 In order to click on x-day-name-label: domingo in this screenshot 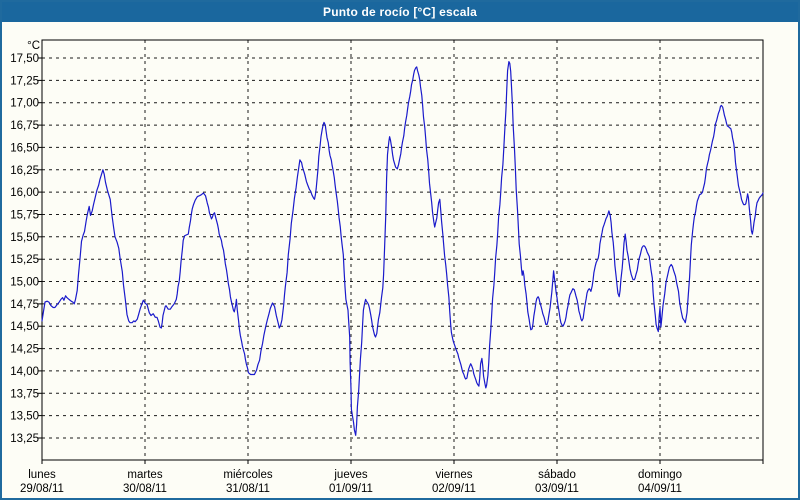, I will do `click(660, 475)`.